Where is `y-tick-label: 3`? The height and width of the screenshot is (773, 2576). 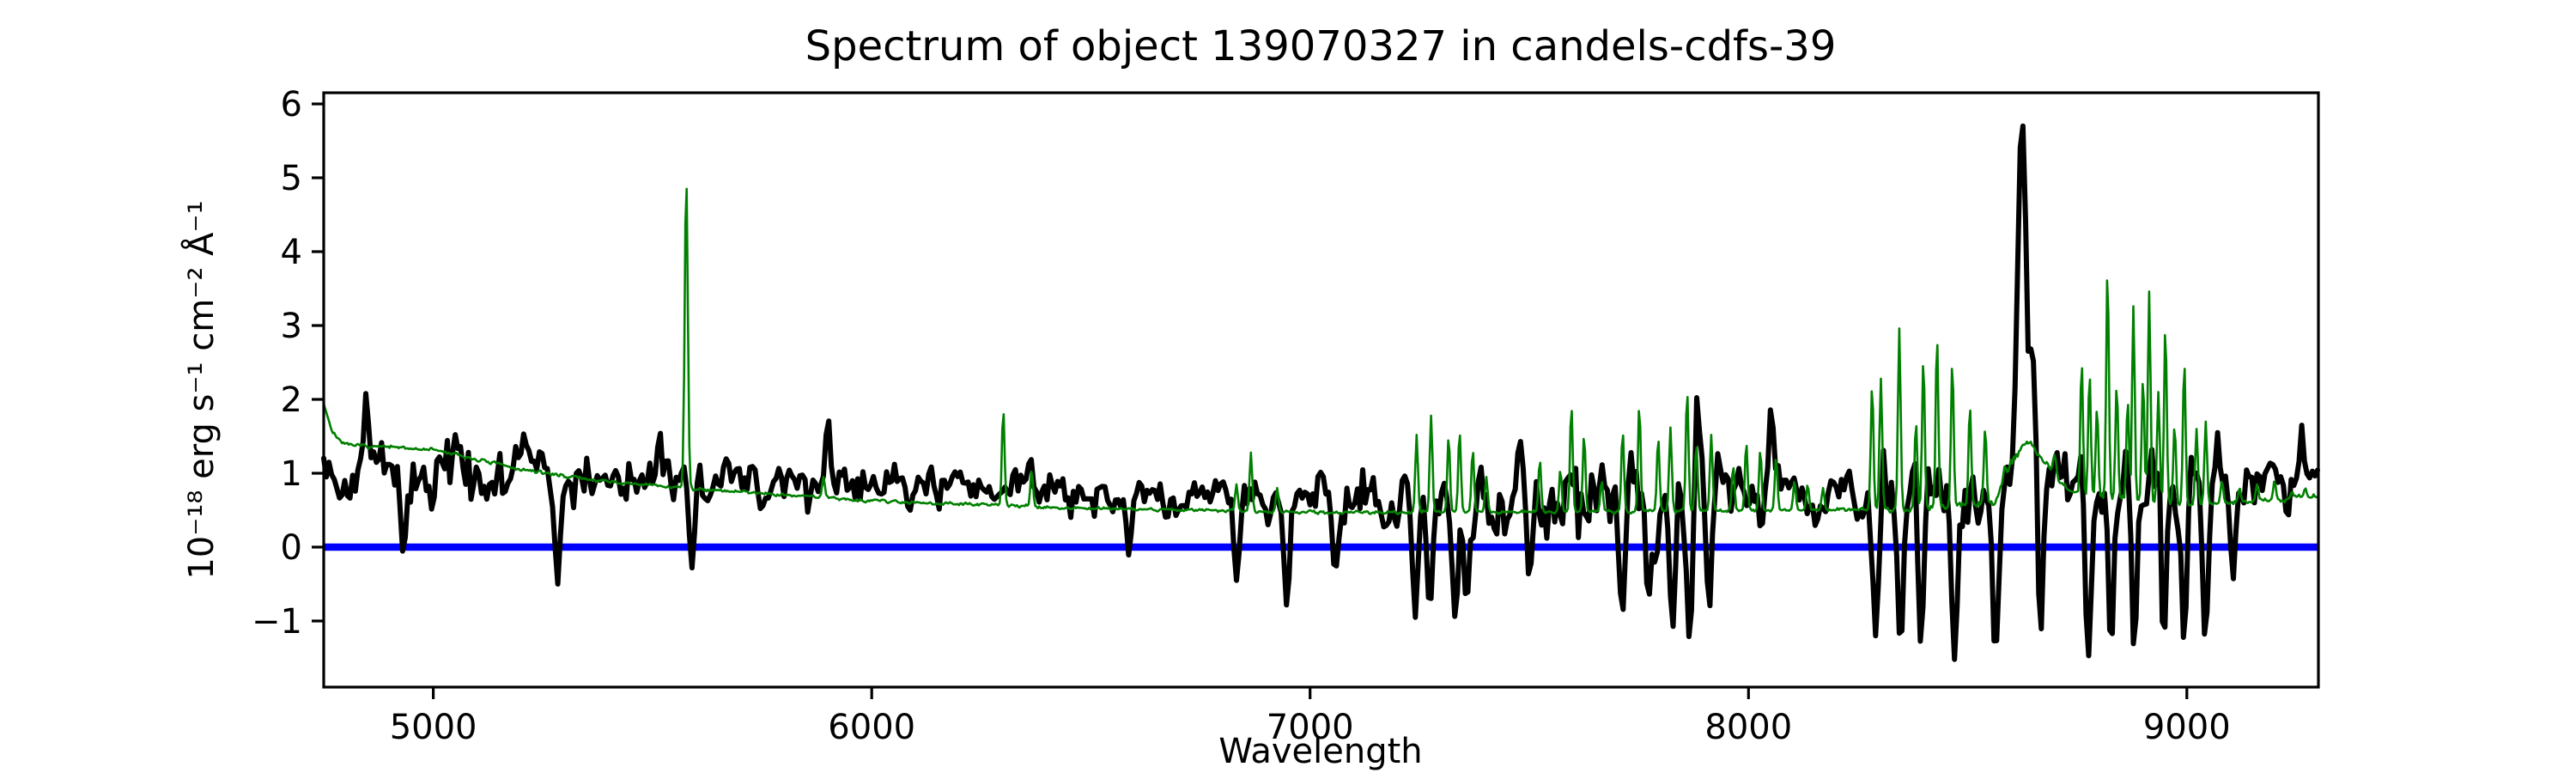 y-tick-label: 3 is located at coordinates (291, 326).